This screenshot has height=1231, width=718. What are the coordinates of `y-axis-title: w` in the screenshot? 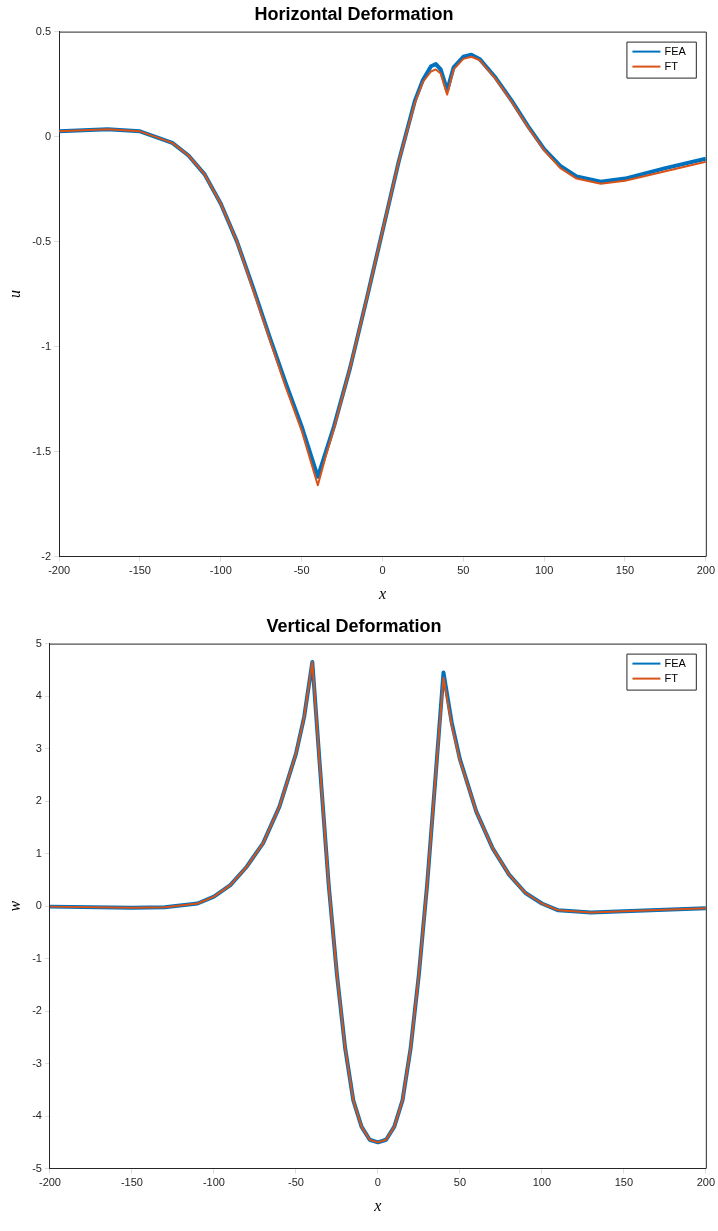 It's located at (14, 906).